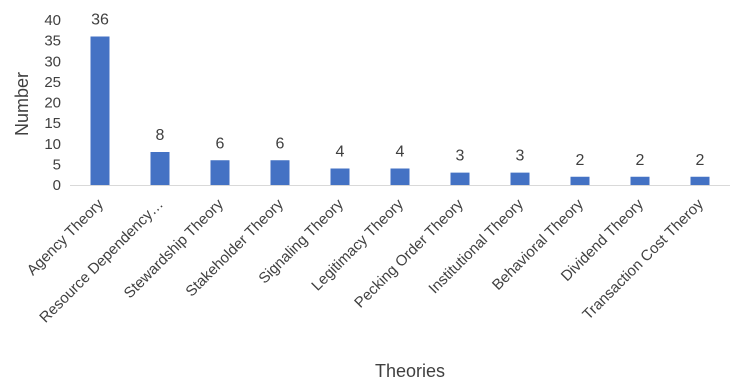 This screenshot has height=382, width=732. What do you see at coordinates (160, 135) in the screenshot?
I see `data-label: 8` at bounding box center [160, 135].